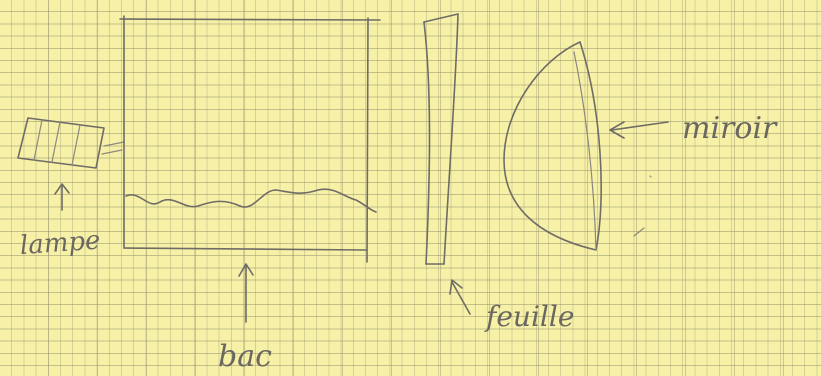 The height and width of the screenshot is (376, 821). Describe the element at coordinates (71, 143) in the screenshot. I see `lamp-drawing` at that location.